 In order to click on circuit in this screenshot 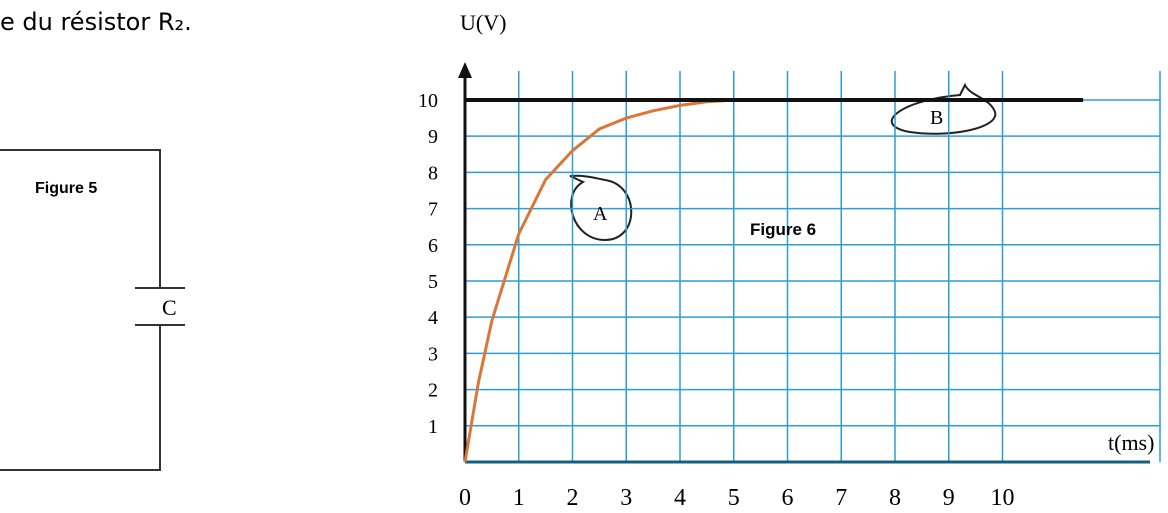, I will do `click(92, 310)`.